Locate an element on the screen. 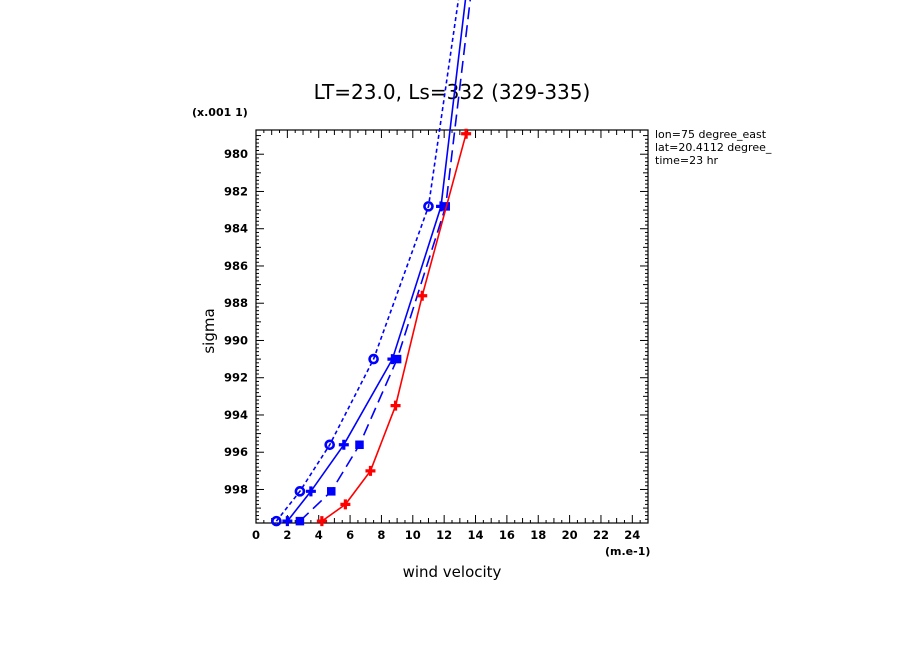 The image size is (904, 654). y-tick-label: 984 is located at coordinates (236, 229).